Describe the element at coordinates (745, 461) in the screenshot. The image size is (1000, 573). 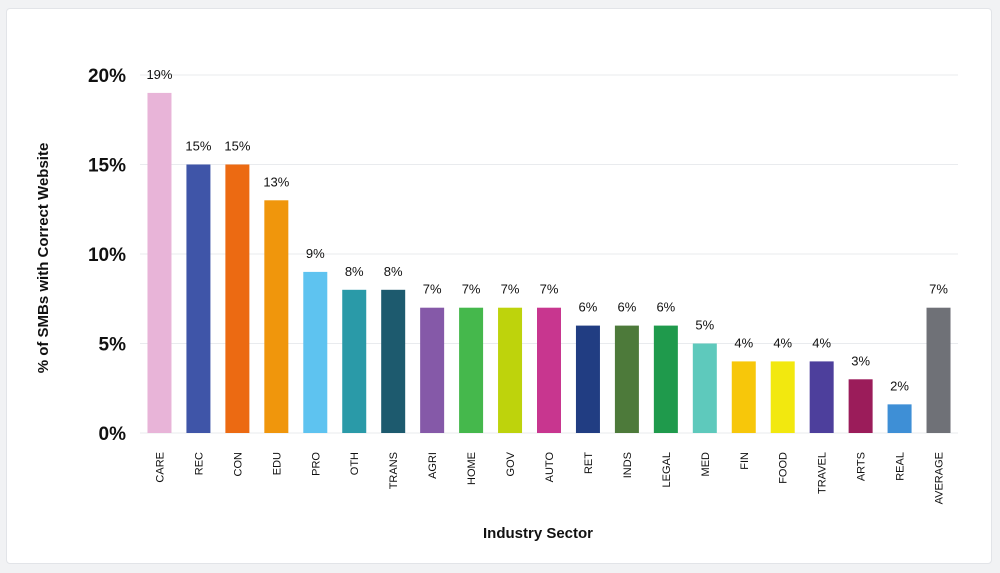
I see `x-tick-label: FIN` at that location.